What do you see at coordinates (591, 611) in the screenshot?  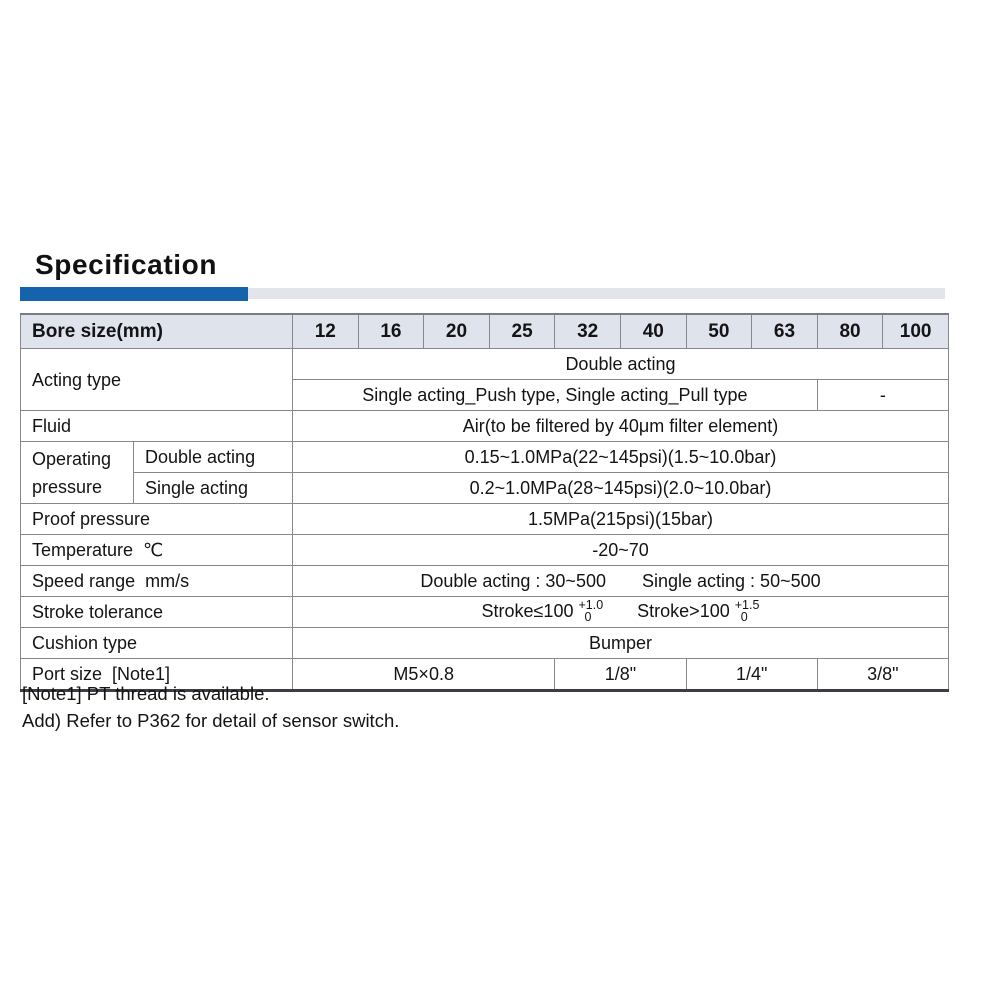 I see `stroke-le-tolerance: +1.0 0` at bounding box center [591, 611].